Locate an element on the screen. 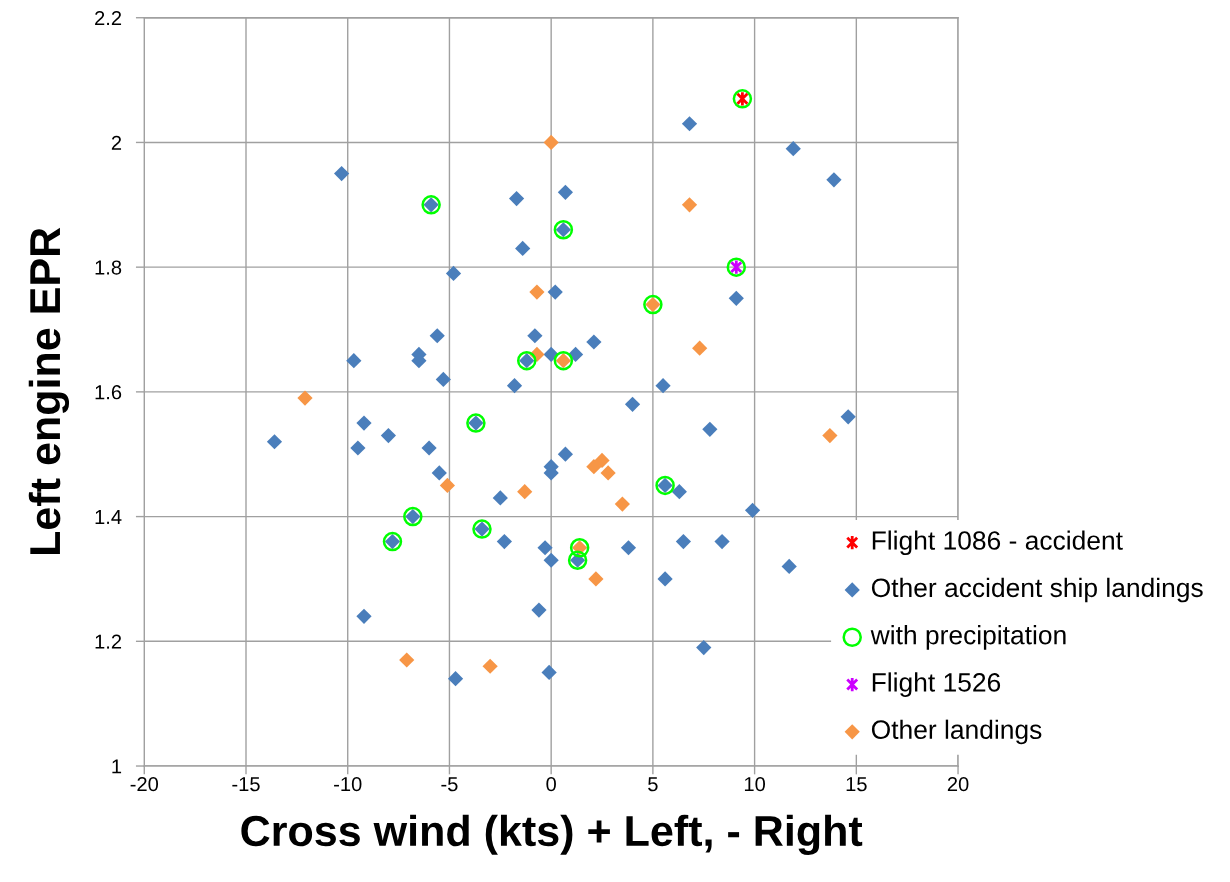 Image resolution: width=1230 pixels, height=882 pixels. y-tick-label: 1.2 is located at coordinates (108, 641).